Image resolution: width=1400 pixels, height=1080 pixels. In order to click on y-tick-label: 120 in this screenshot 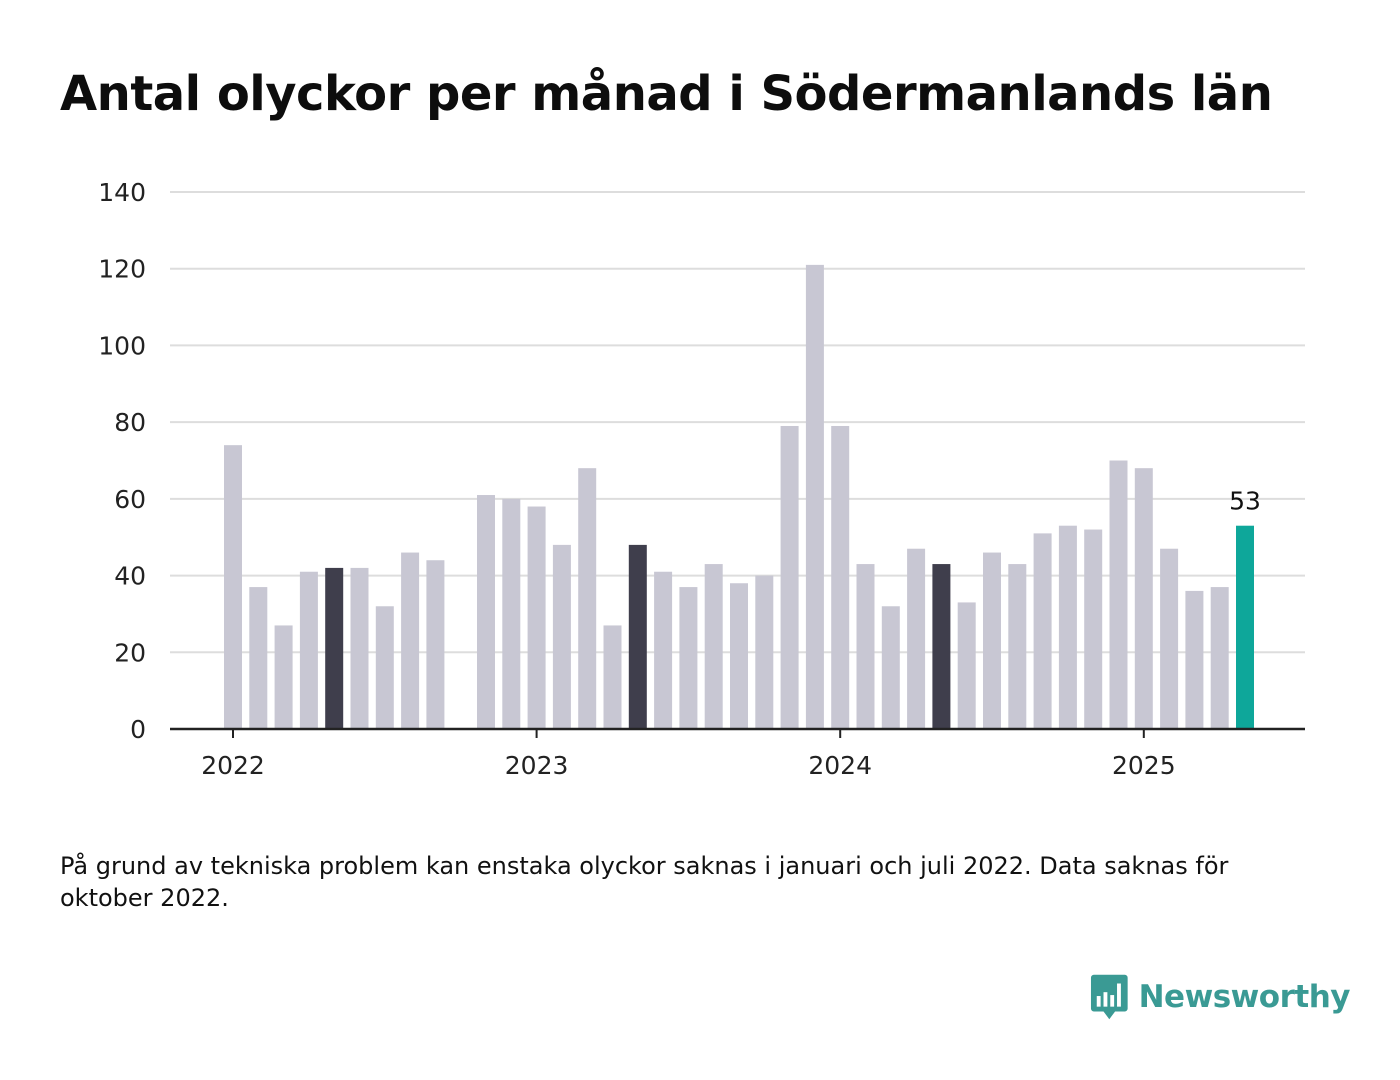, I will do `click(122, 269)`.